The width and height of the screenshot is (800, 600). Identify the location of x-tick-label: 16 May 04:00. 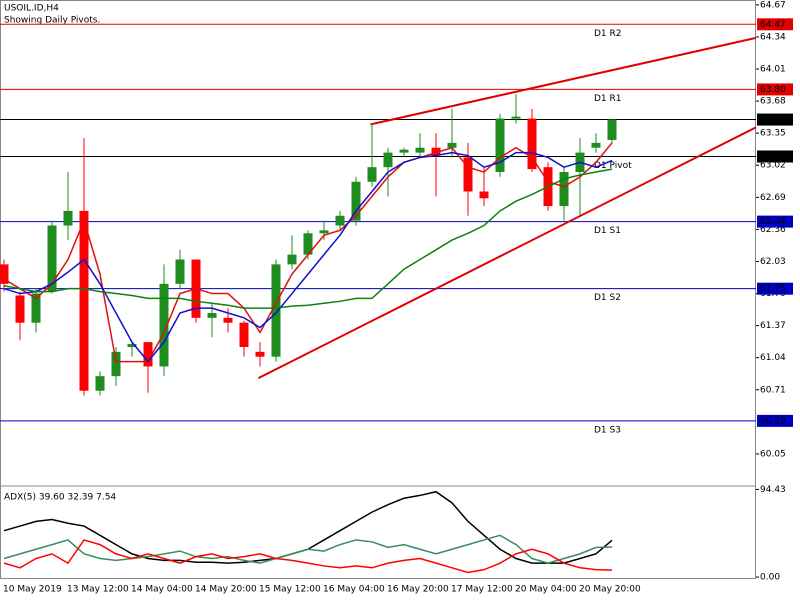
(354, 590).